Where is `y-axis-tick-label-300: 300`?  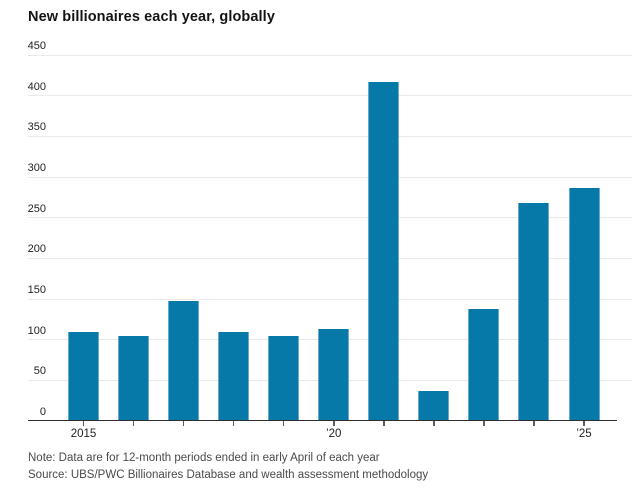
y-axis-tick-label-300: 300 is located at coordinates (36, 168).